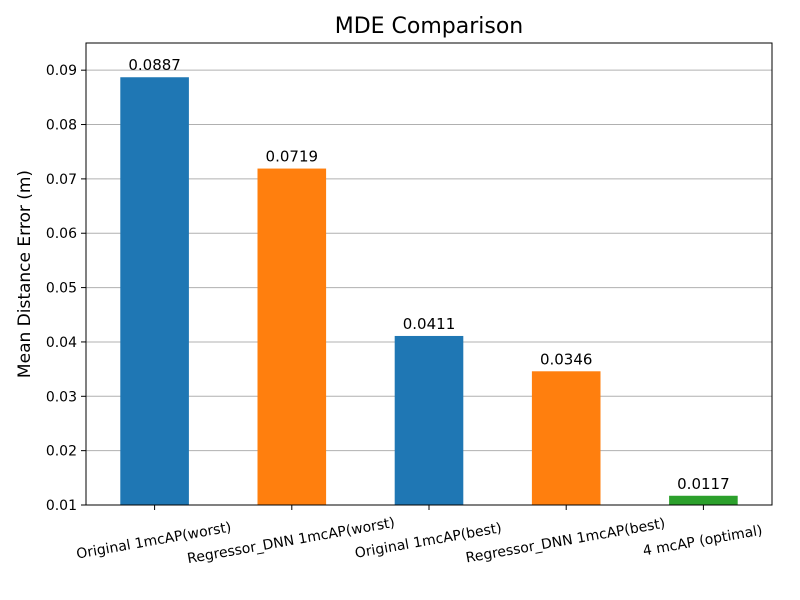 The image size is (800, 600). I want to click on y-tick-label: 0.04, so click(61, 343).